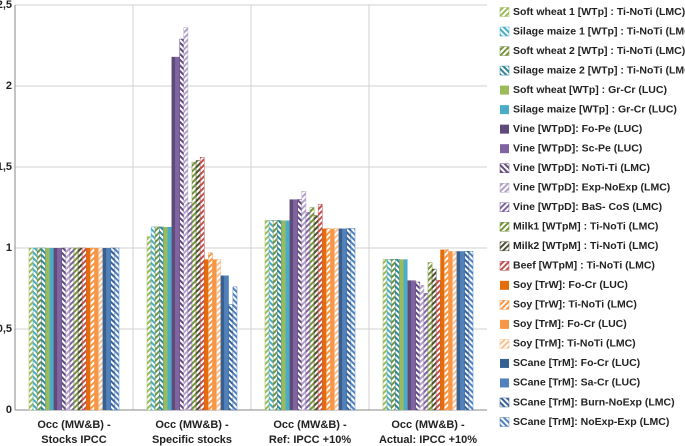 The image size is (685, 446). What do you see at coordinates (576, 363) in the screenshot?
I see `legend-label: SCane [TrM]: Fo-Cr (LUC)` at bounding box center [576, 363].